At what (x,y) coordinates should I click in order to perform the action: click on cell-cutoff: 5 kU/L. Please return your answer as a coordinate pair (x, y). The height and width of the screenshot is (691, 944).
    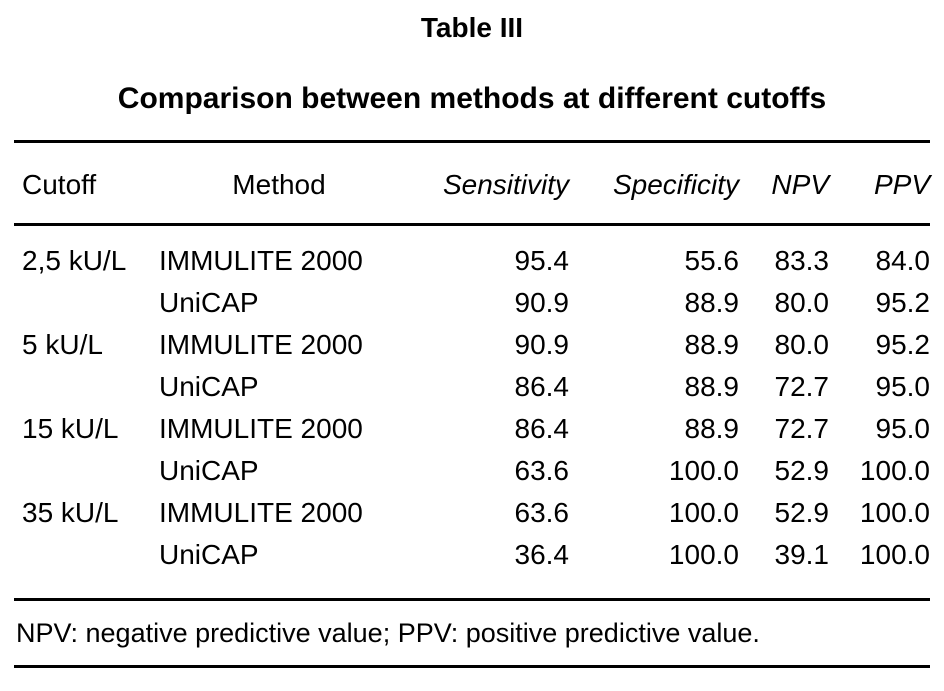
    Looking at the image, I should click on (62, 344).